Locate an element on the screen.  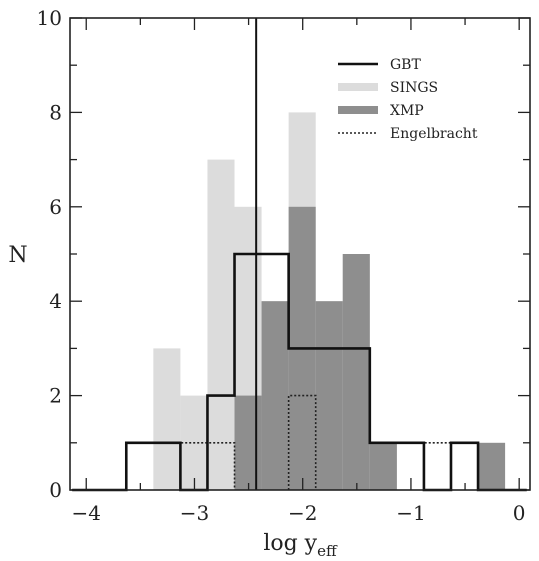
engelbracht-legend-label: Engelbracht is located at coordinates (434, 134).